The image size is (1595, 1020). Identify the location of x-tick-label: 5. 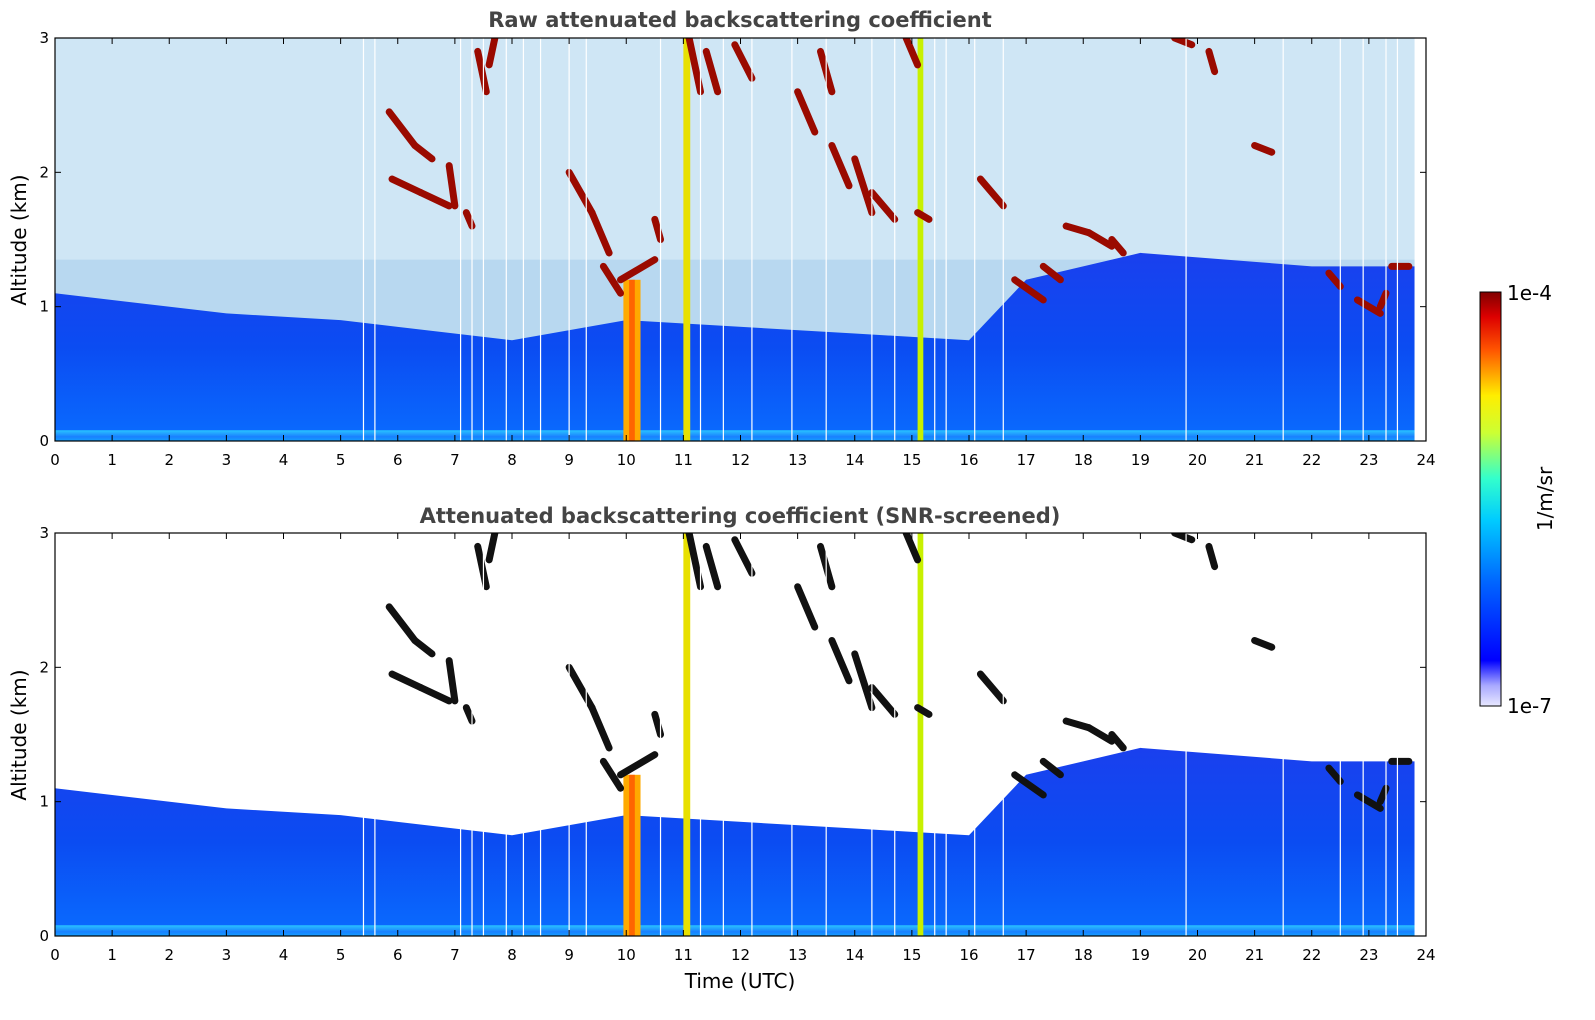
(341, 460).